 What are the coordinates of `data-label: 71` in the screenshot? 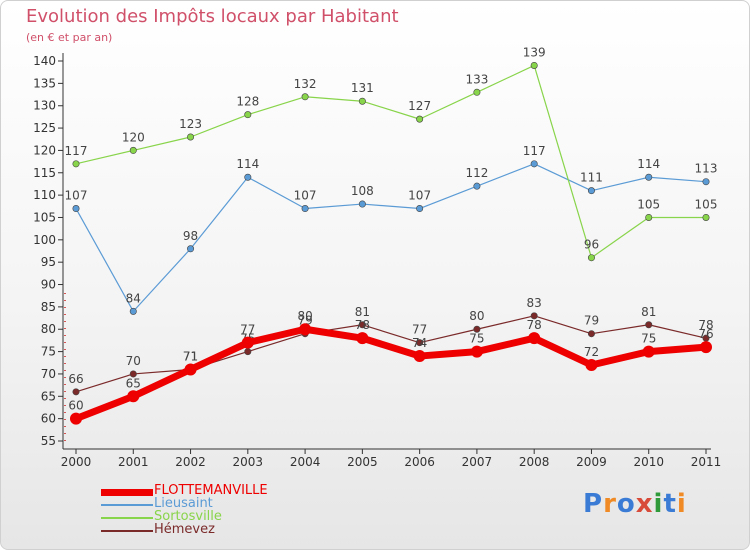 It's located at (190, 356).